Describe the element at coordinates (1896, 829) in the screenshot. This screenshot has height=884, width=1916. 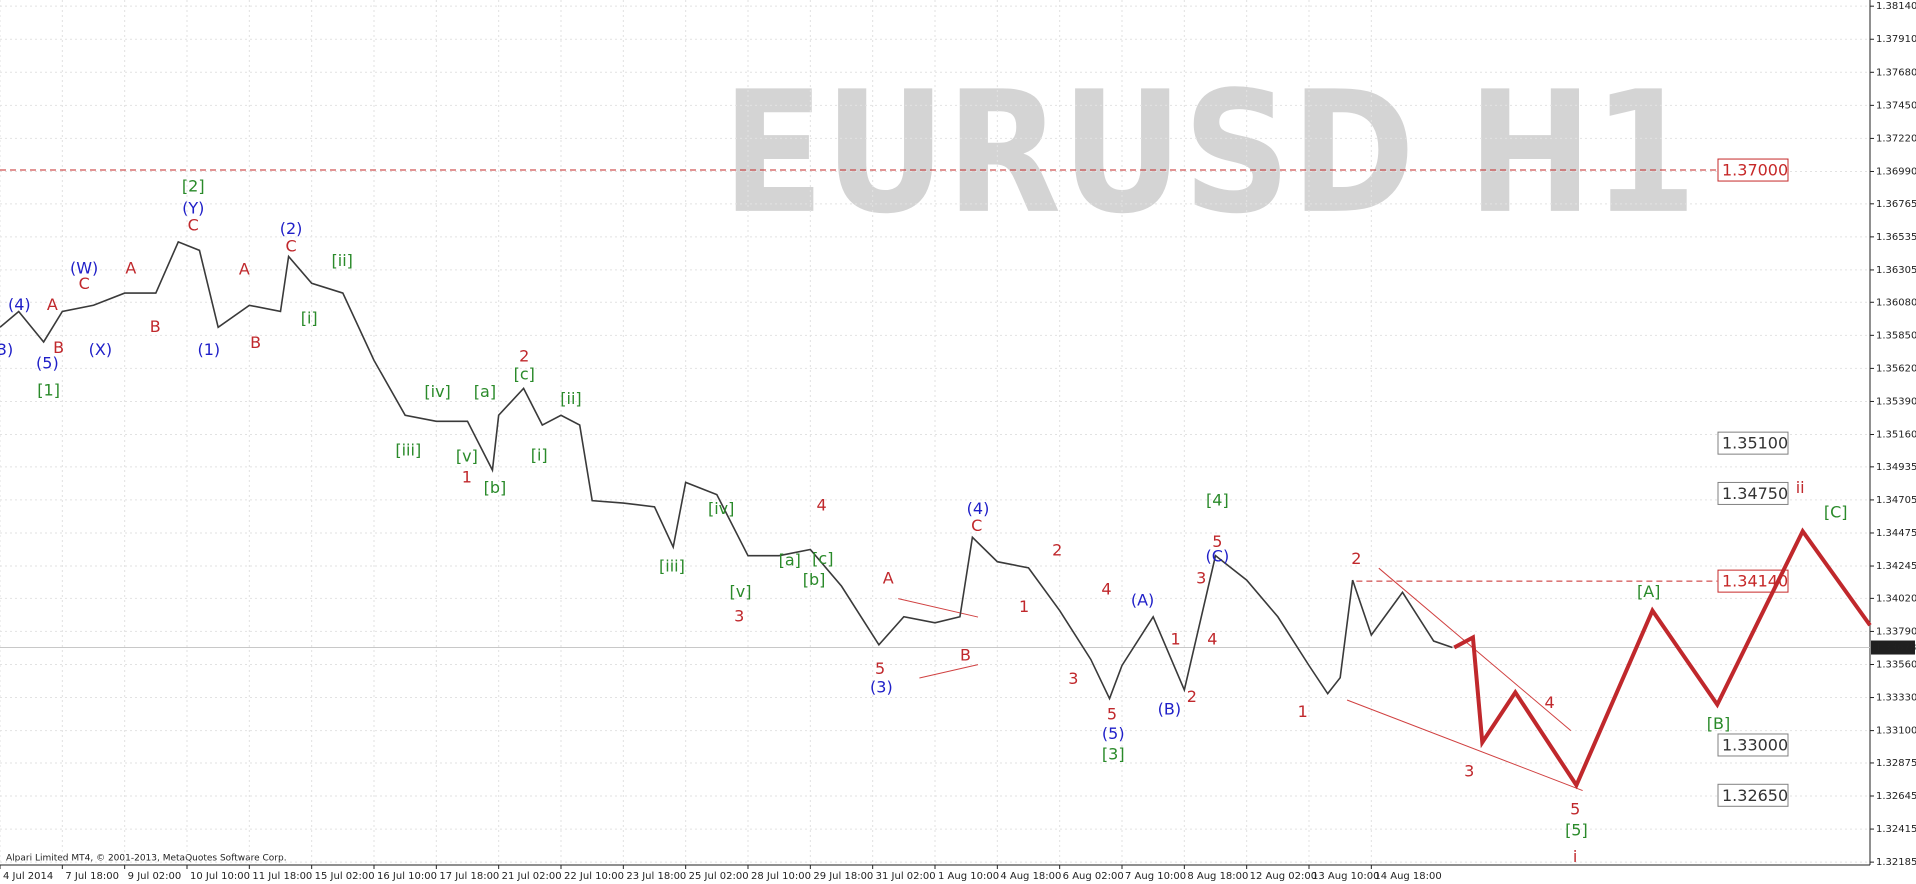
I see `y-tick-label: 1.32415` at that location.